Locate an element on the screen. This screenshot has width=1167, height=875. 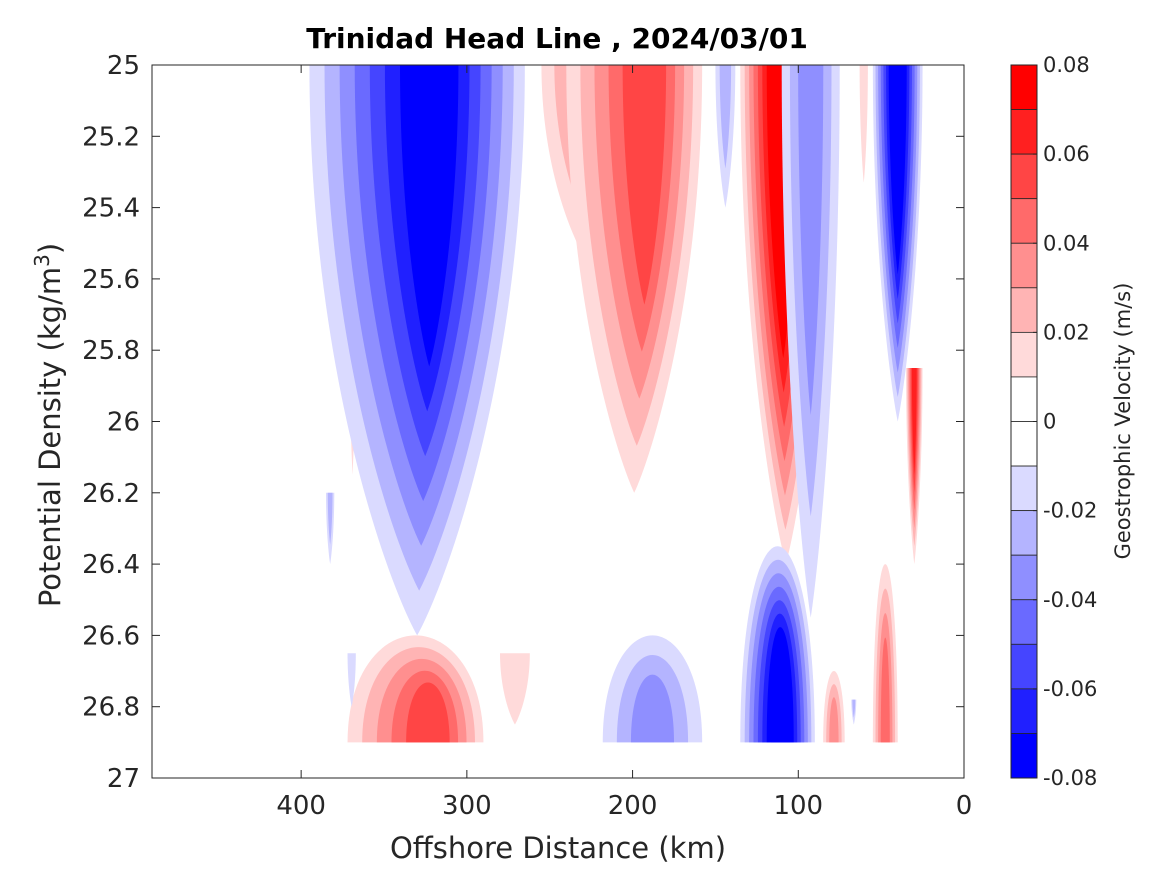
y-tick-label: 26.6 is located at coordinates (111, 636).